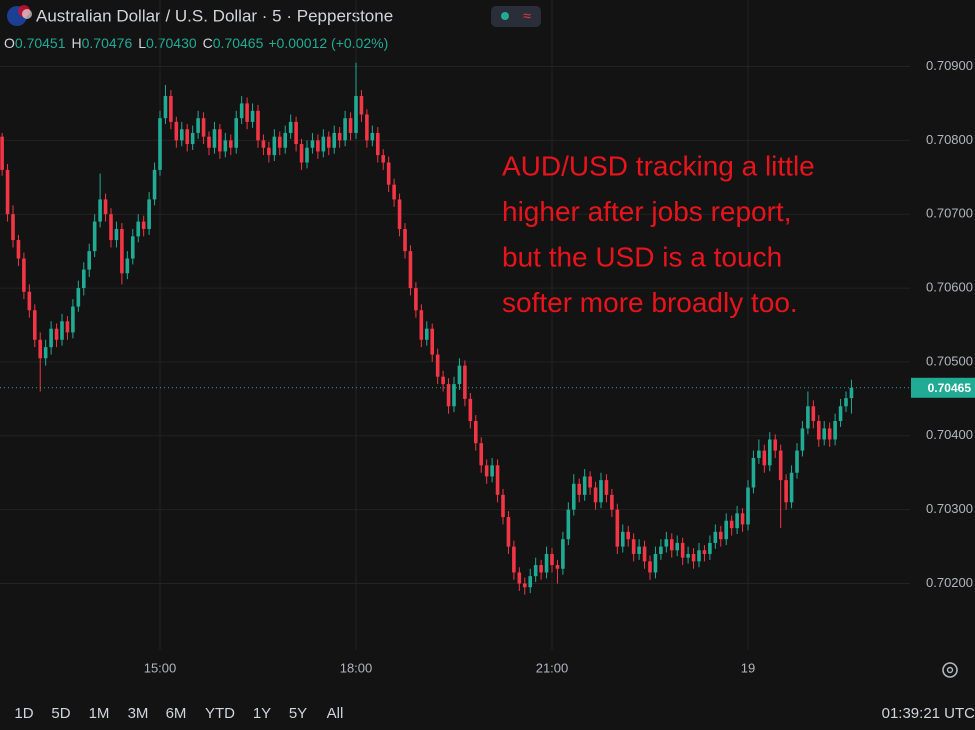 The width and height of the screenshot is (975, 730). What do you see at coordinates (9, 43) in the screenshot?
I see `legend-key: O` at bounding box center [9, 43].